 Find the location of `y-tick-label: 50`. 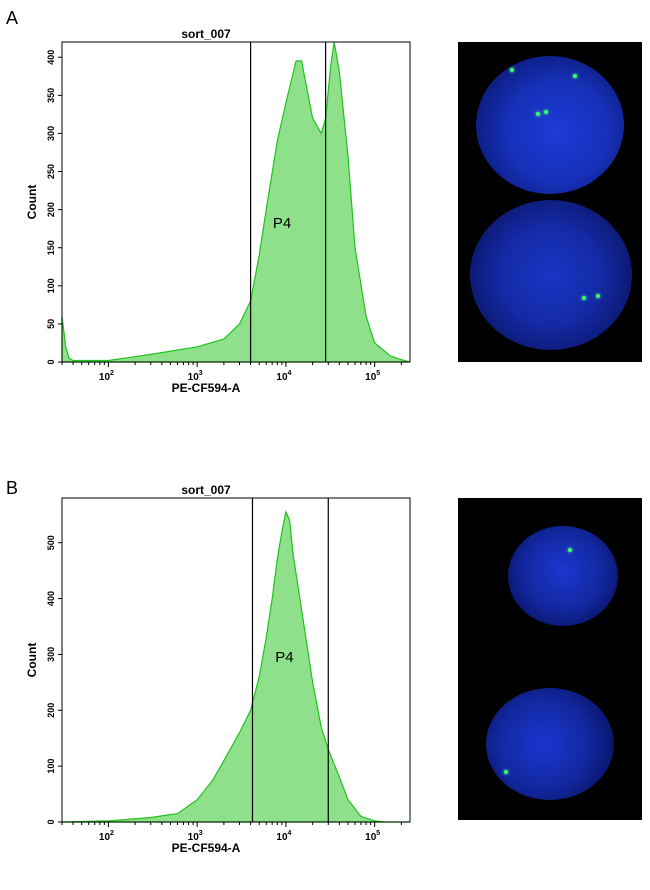

y-tick-label: 50 is located at coordinates (51, 324).